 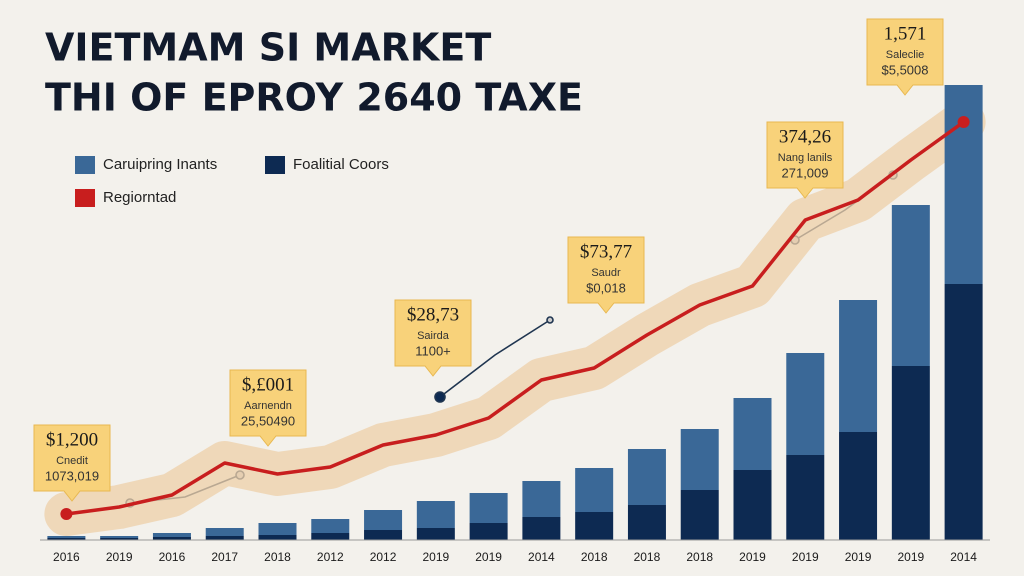 What do you see at coordinates (268, 420) in the screenshot?
I see `callout-sub: 25,50490` at bounding box center [268, 420].